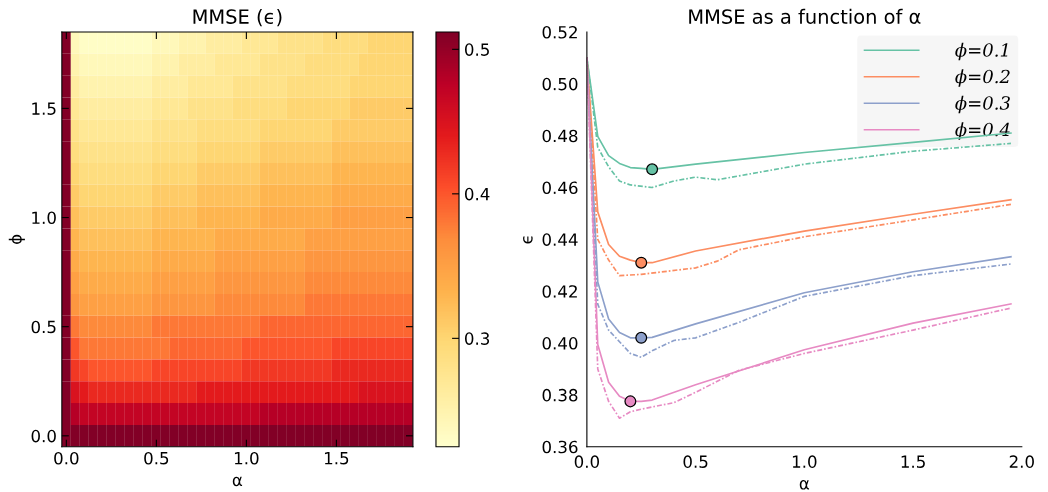 The width and height of the screenshot is (1048, 492). Describe the element at coordinates (560, 136) in the screenshot. I see `y-tick-label: 0.48` at that location.